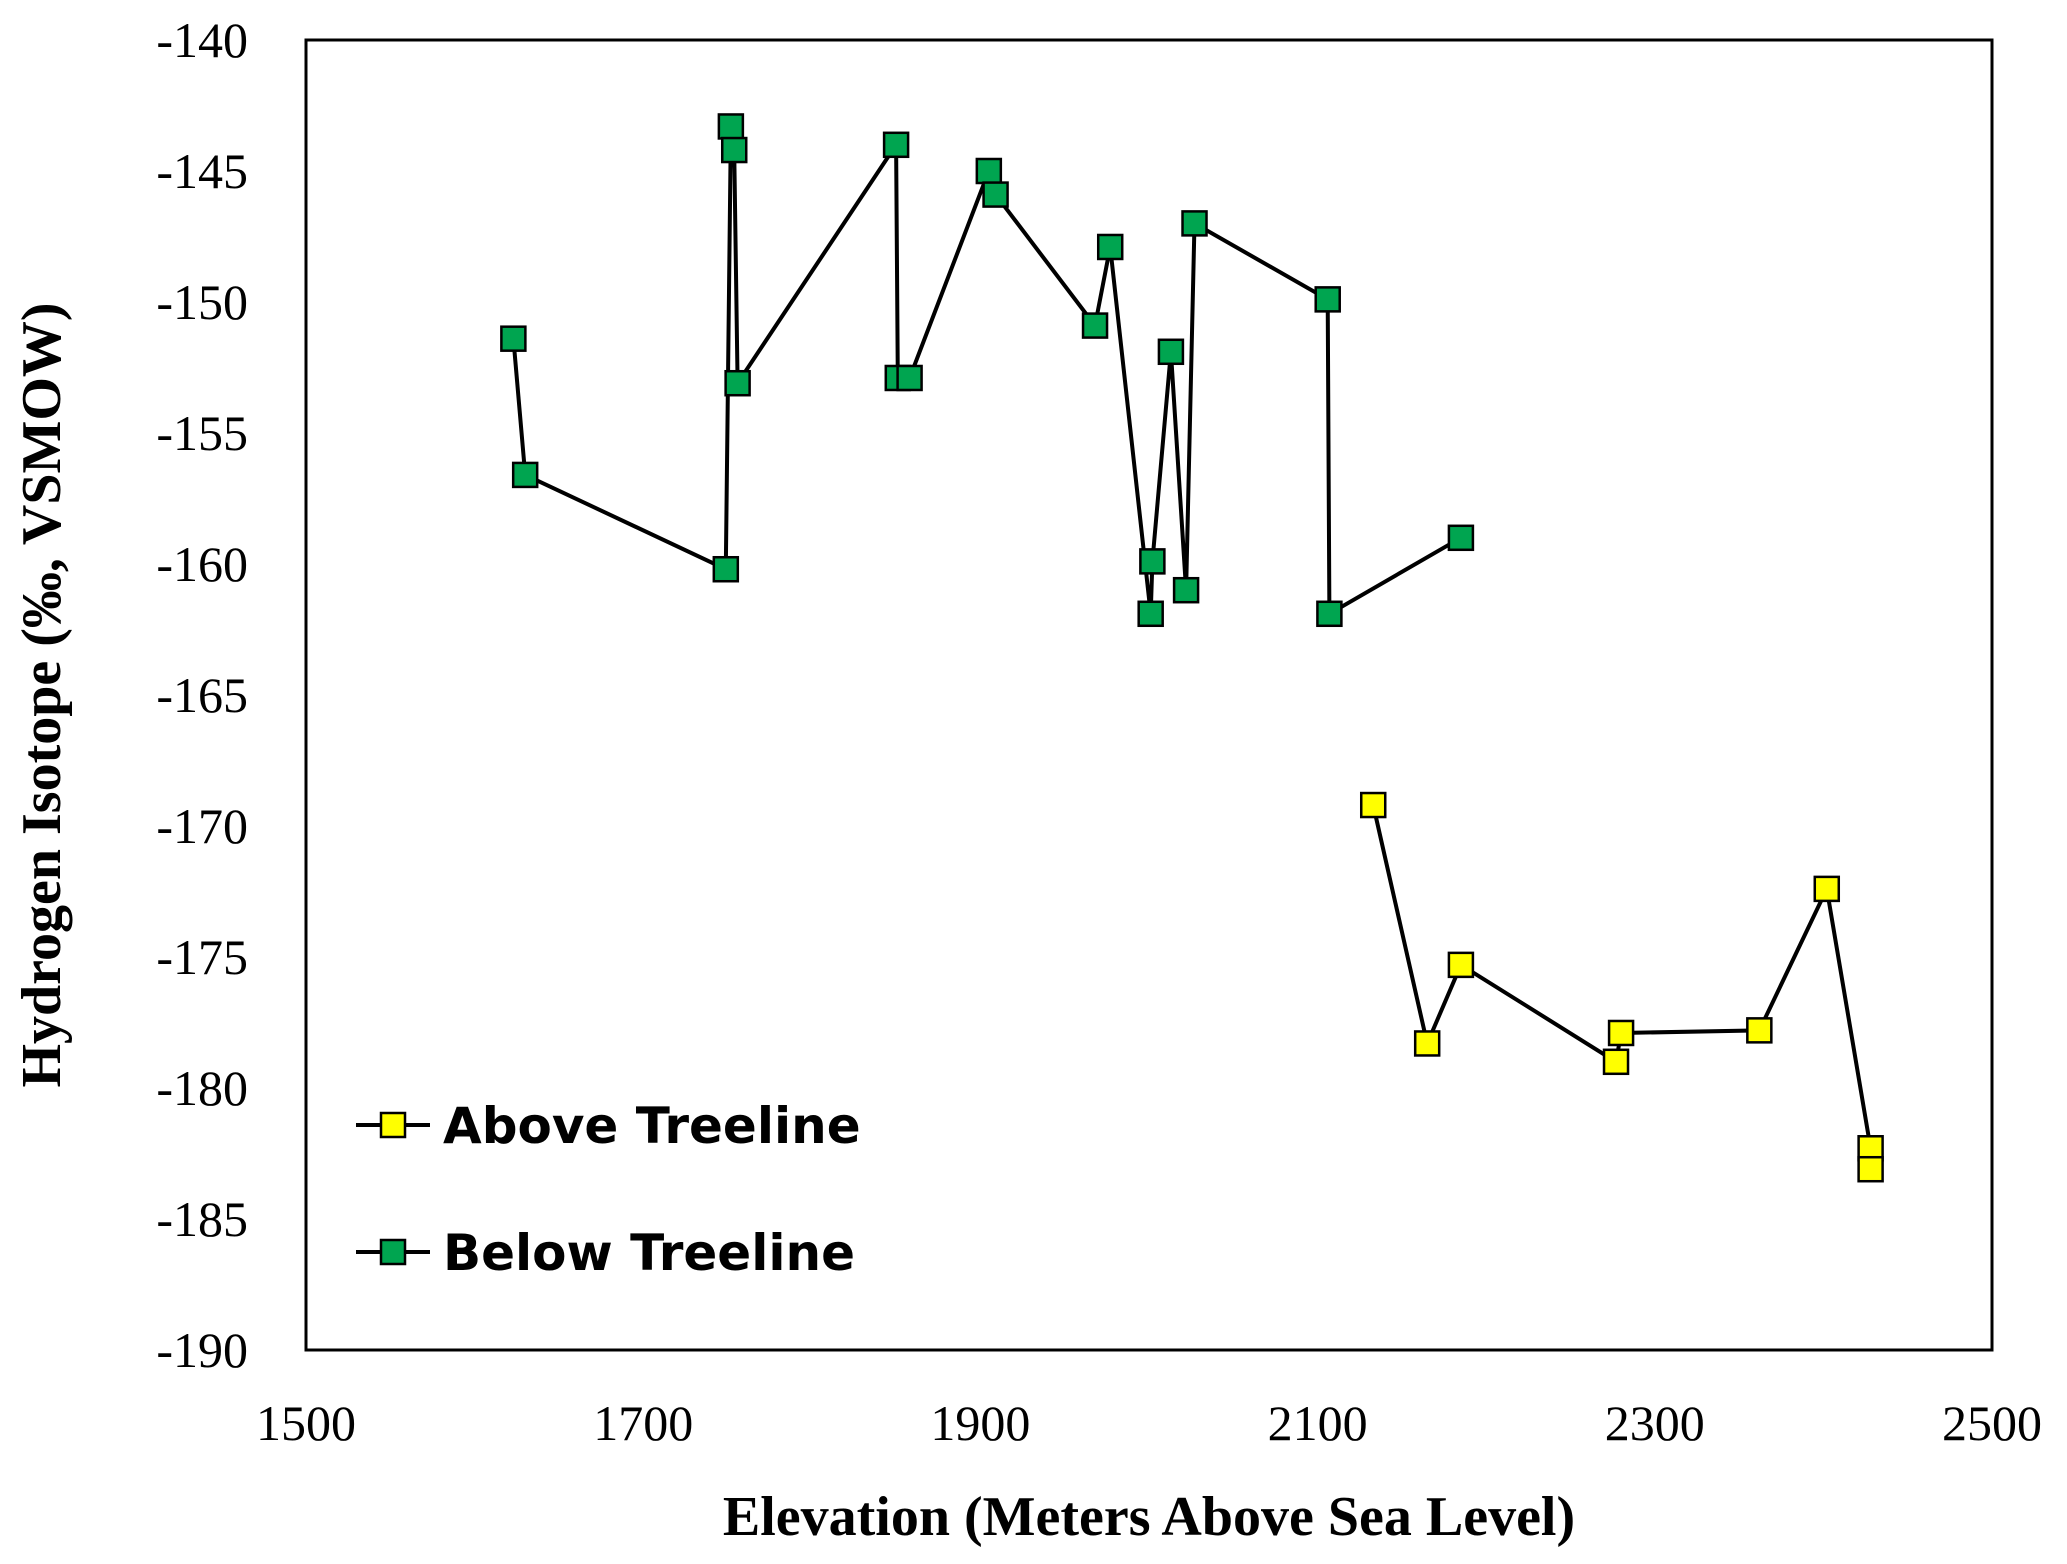  What do you see at coordinates (202, 171) in the screenshot?
I see `y-tick-label: -145` at bounding box center [202, 171].